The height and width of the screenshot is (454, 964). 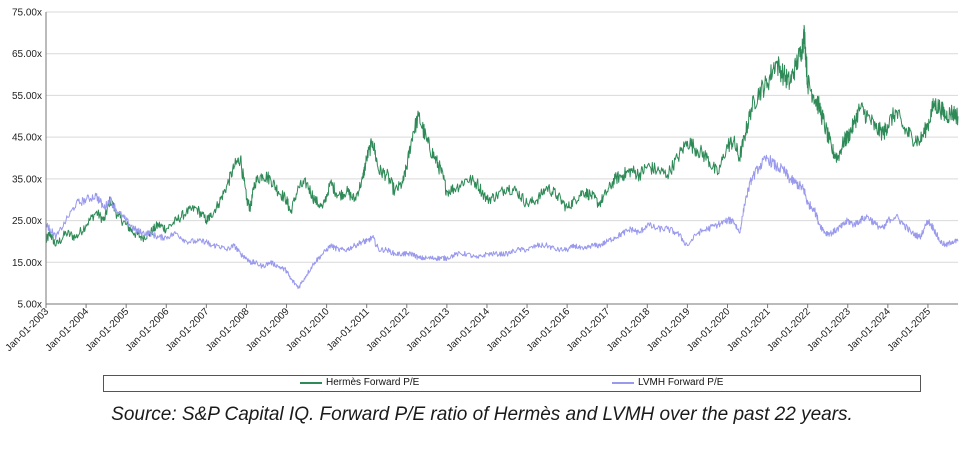 What do you see at coordinates (910, 330) in the screenshot?
I see `x-tick-label: Jan-01-2025` at bounding box center [910, 330].